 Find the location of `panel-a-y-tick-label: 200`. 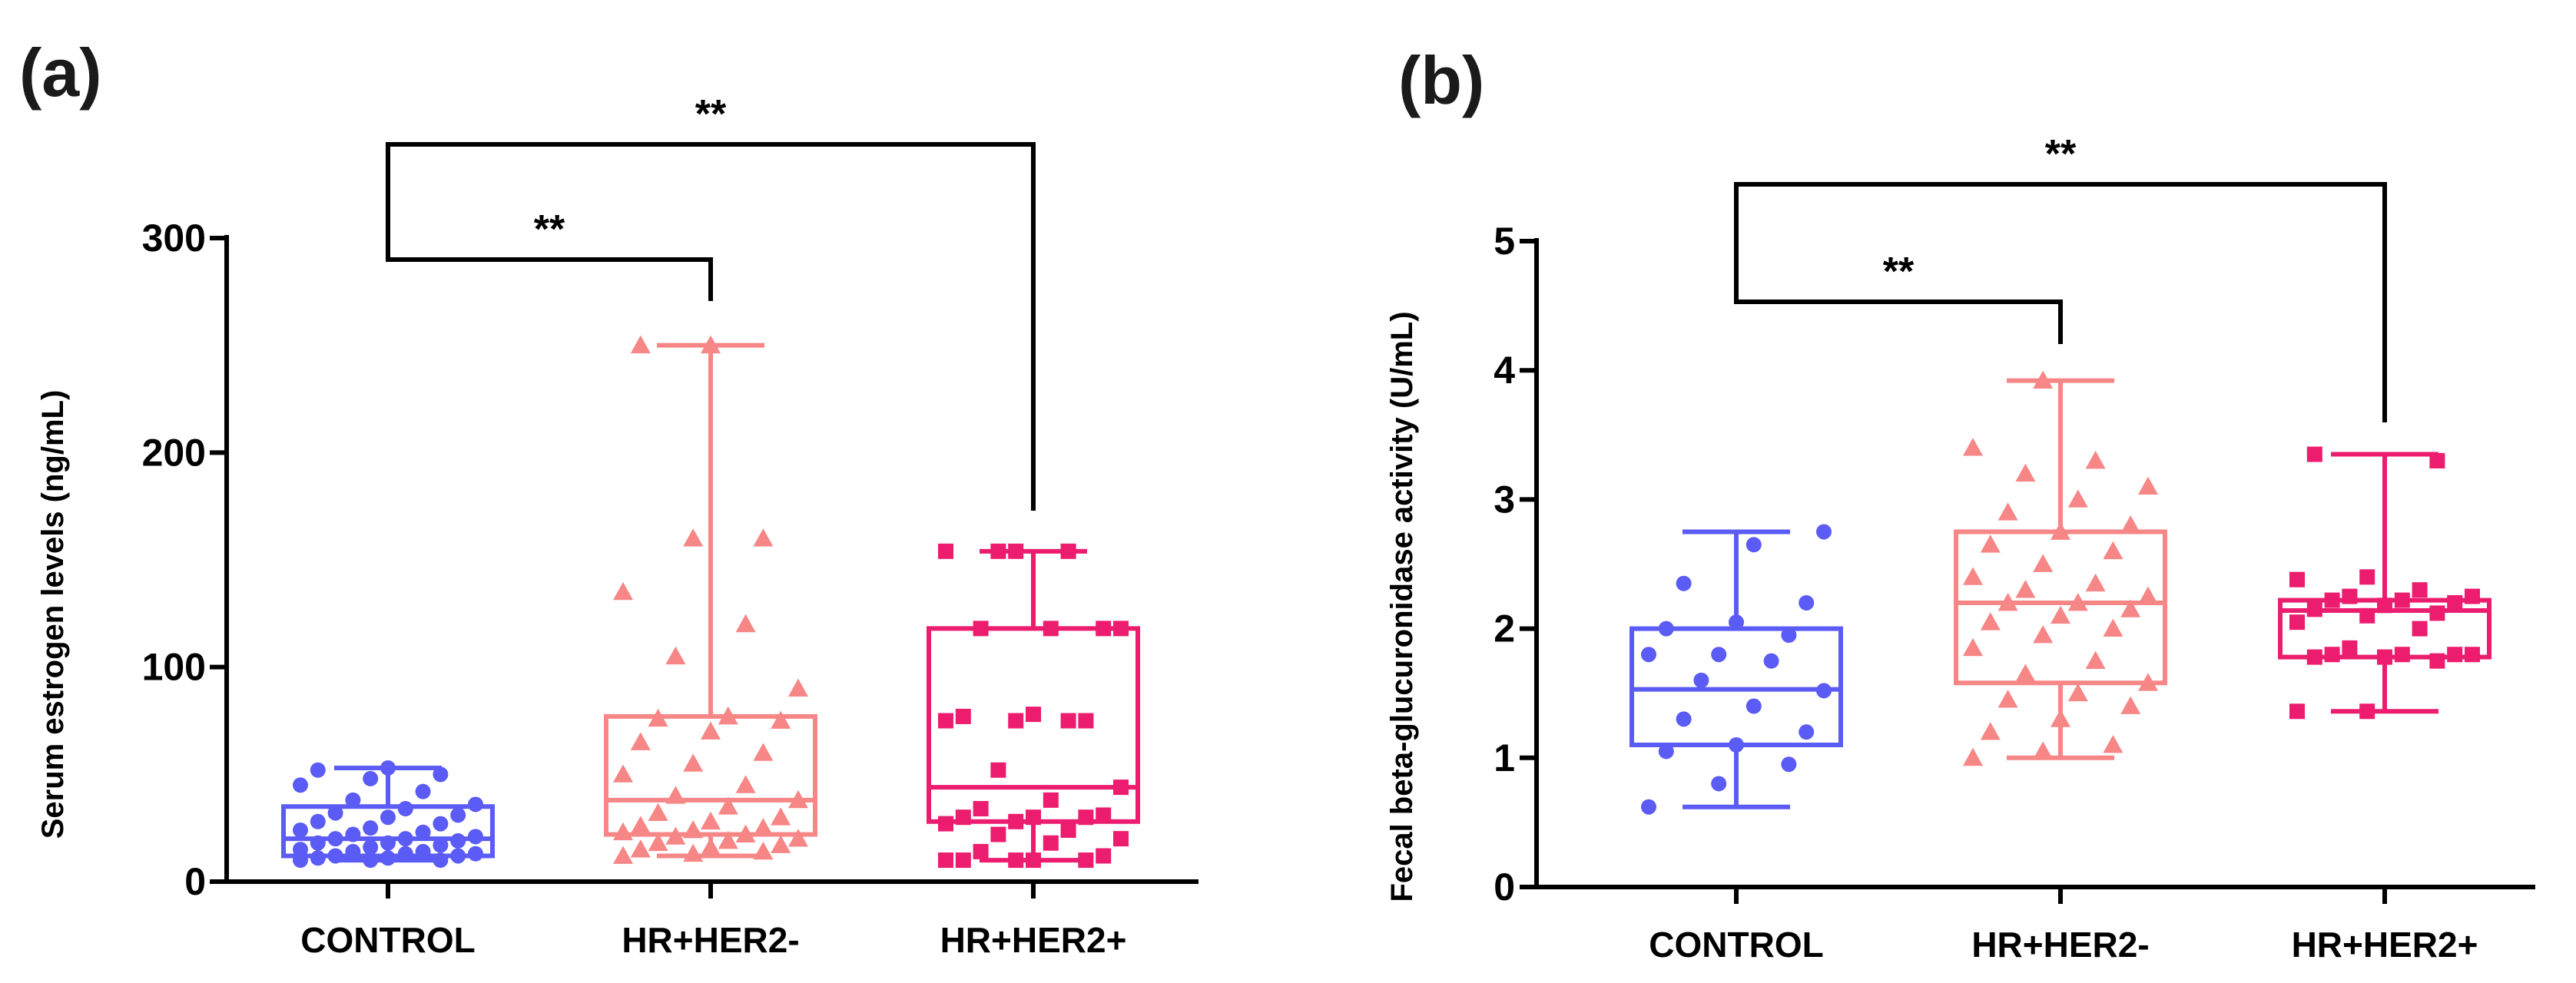

panel-a-y-tick-label: 200 is located at coordinates (174, 452).